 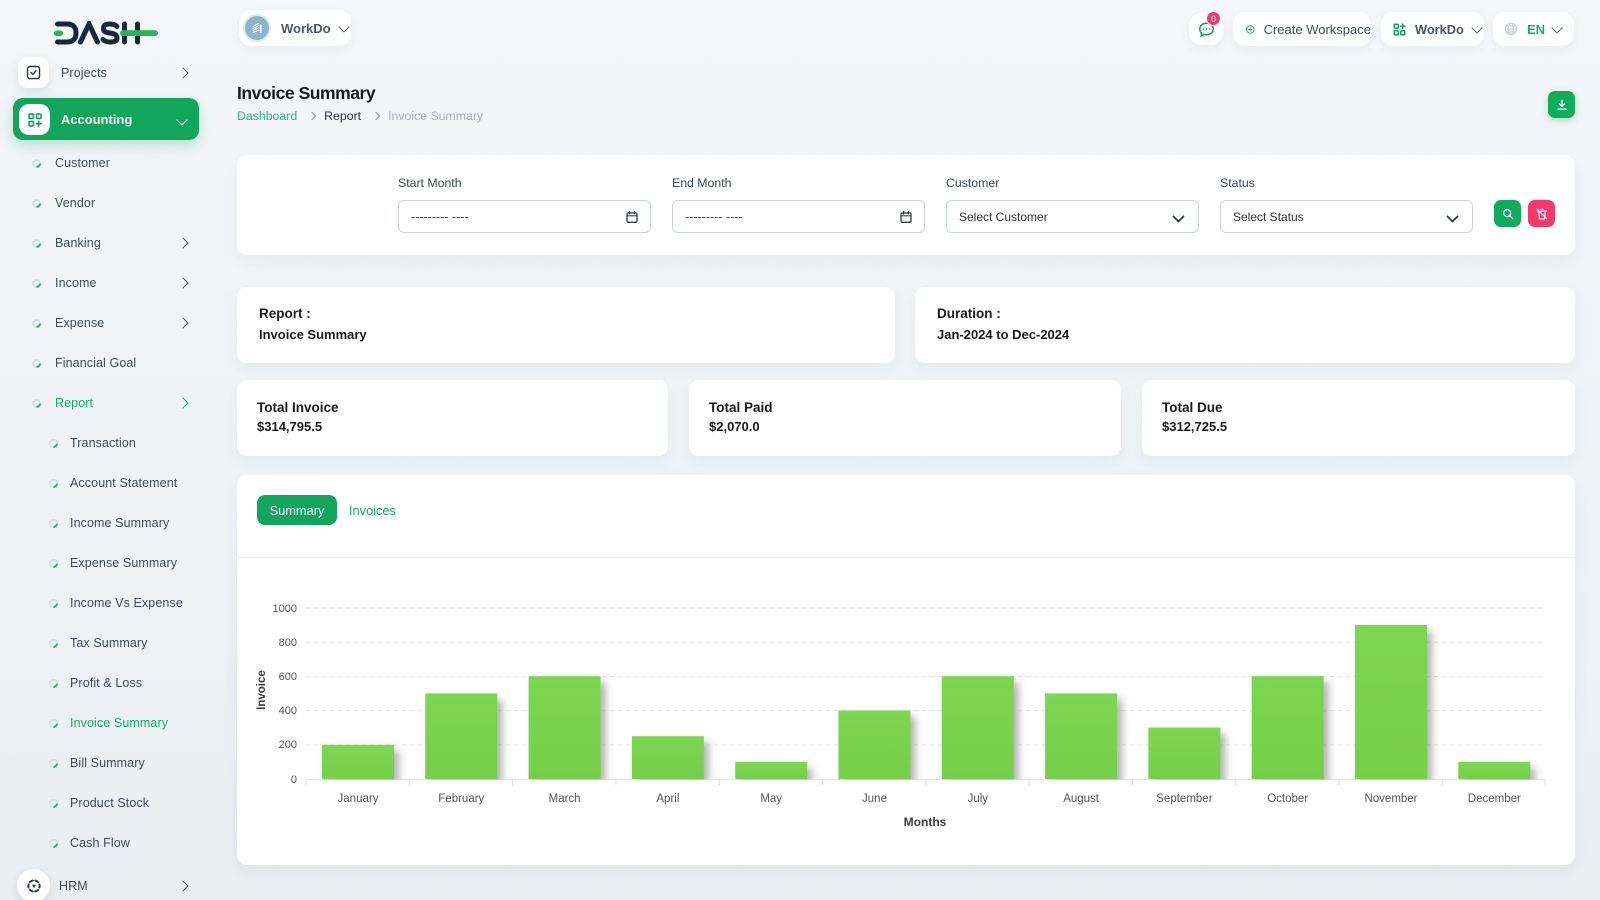 What do you see at coordinates (667, 799) in the screenshot?
I see `svg-text: April` at bounding box center [667, 799].